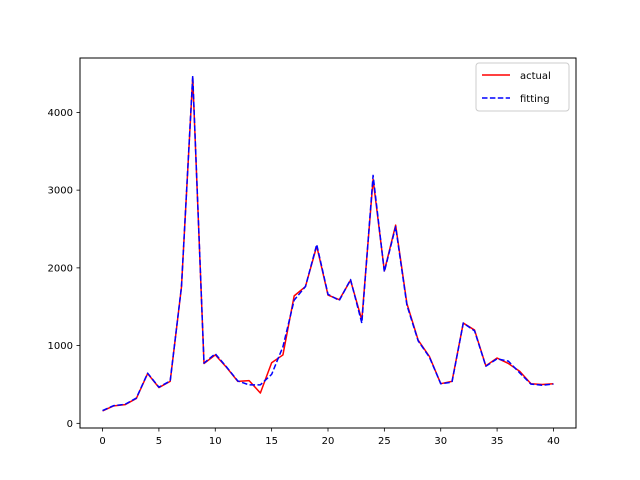  I want to click on x-tick-label: 30, so click(440, 441).